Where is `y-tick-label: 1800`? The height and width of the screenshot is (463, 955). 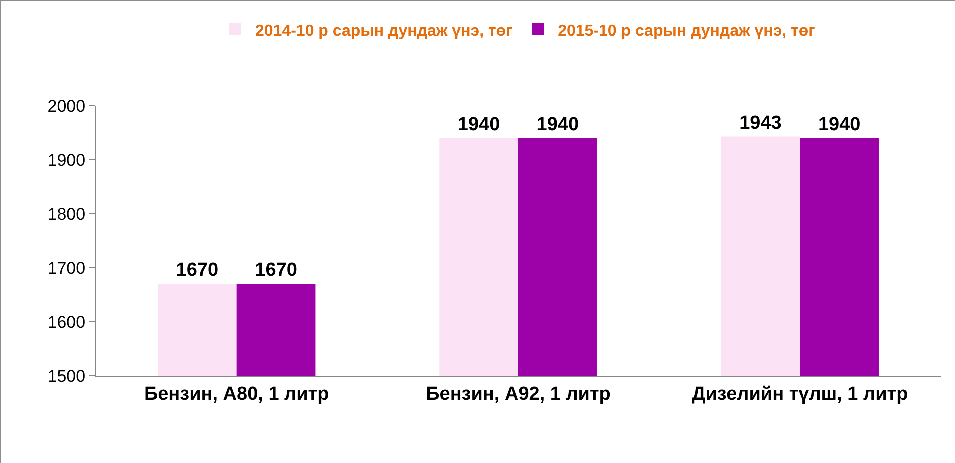 y-tick-label: 1800 is located at coordinates (67, 214).